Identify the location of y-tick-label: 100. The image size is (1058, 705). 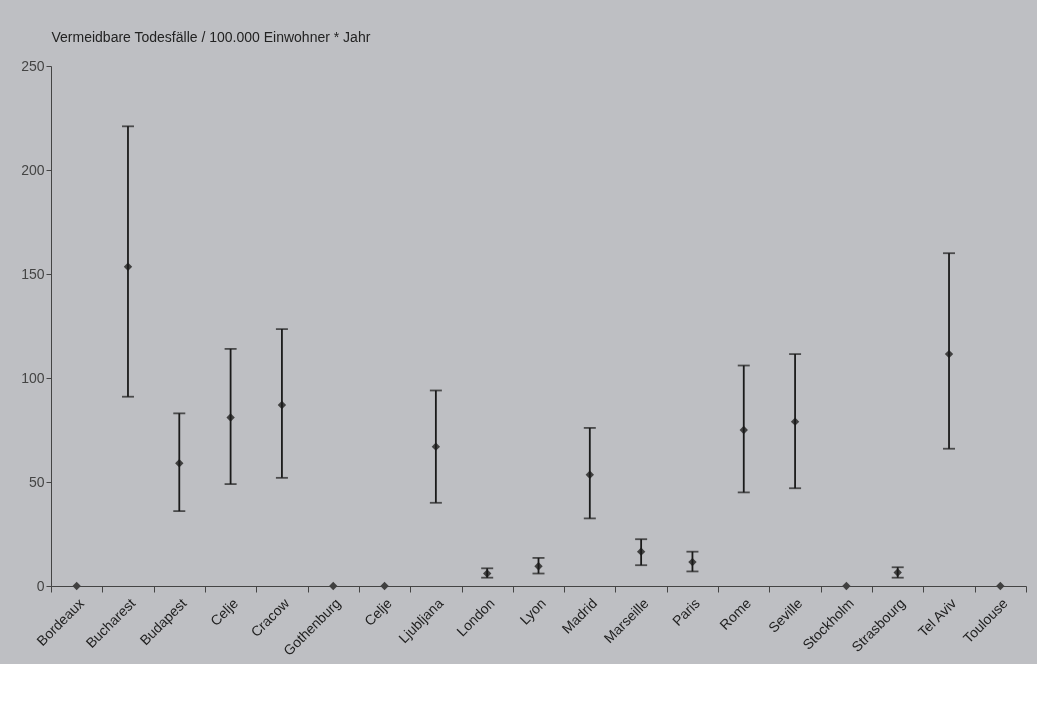
(33, 377).